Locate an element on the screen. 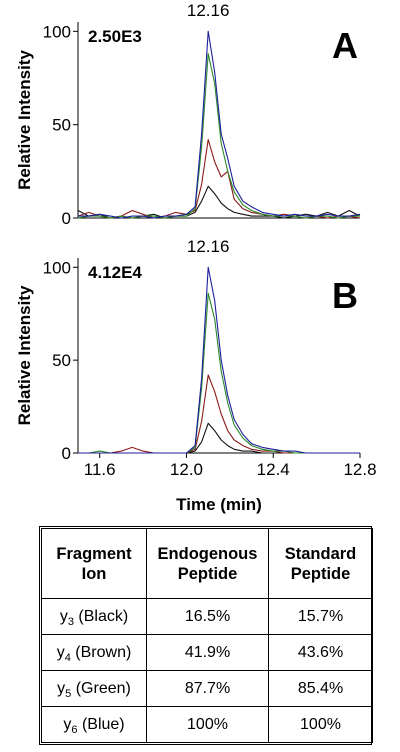 The image size is (400, 752). table-row: y6 (Blue) 100% 100% is located at coordinates (207, 724).